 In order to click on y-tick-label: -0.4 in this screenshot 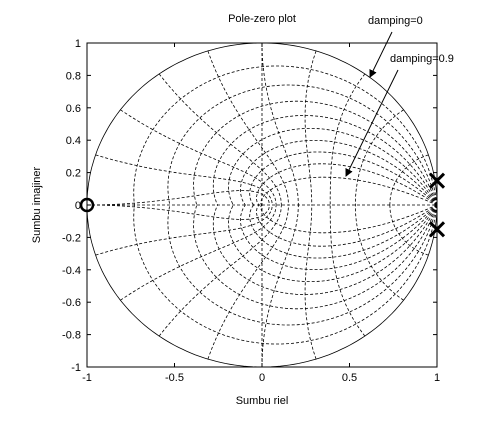, I will do `click(71, 271)`.